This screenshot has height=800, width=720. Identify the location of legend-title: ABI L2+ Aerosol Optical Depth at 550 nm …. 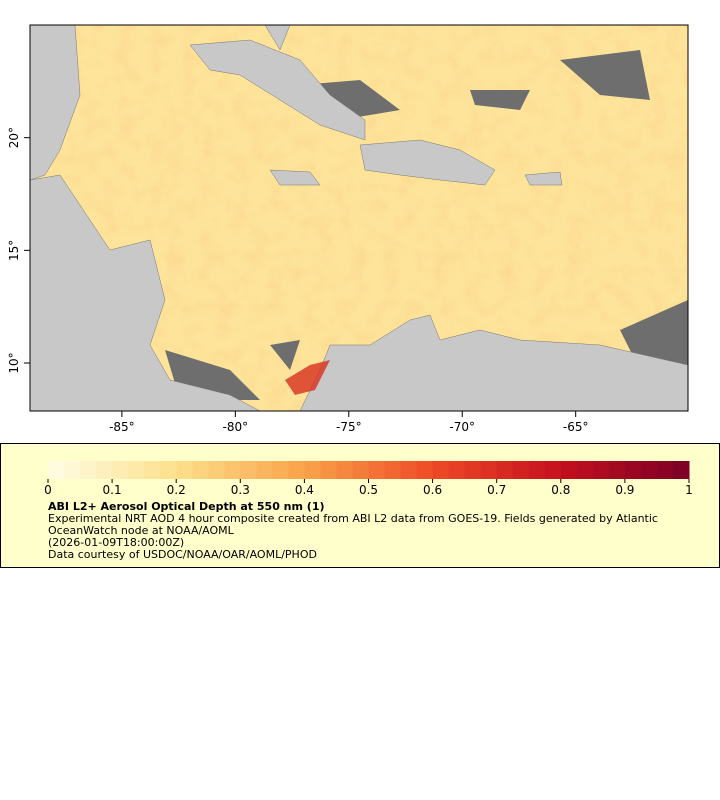
(186, 506).